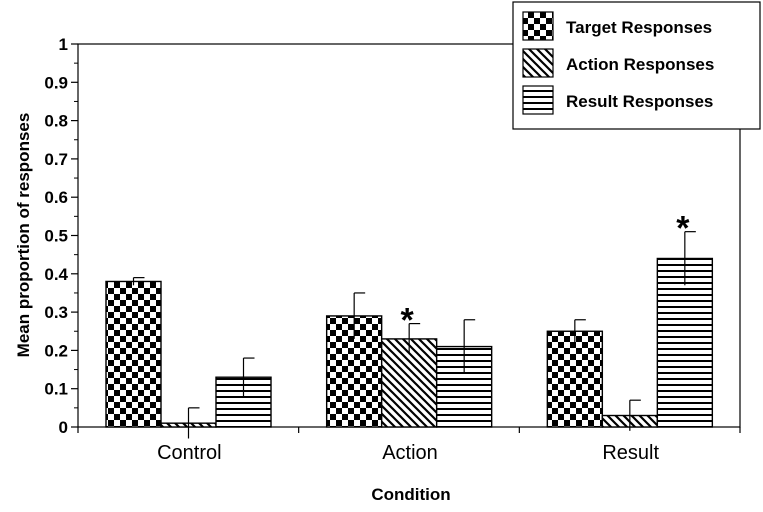 This screenshot has width=763, height=512. Describe the element at coordinates (410, 453) in the screenshot. I see `x-tick-label: Action` at that location.